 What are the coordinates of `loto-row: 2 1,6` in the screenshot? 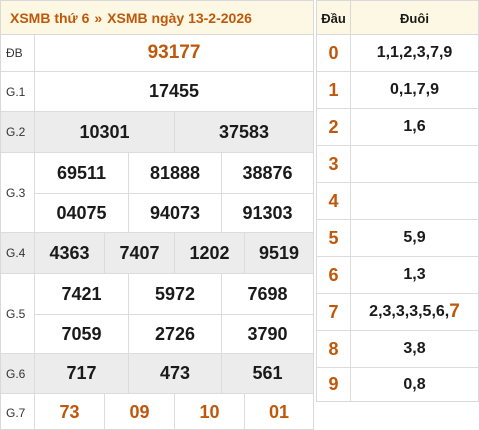 It's located at (397, 127).